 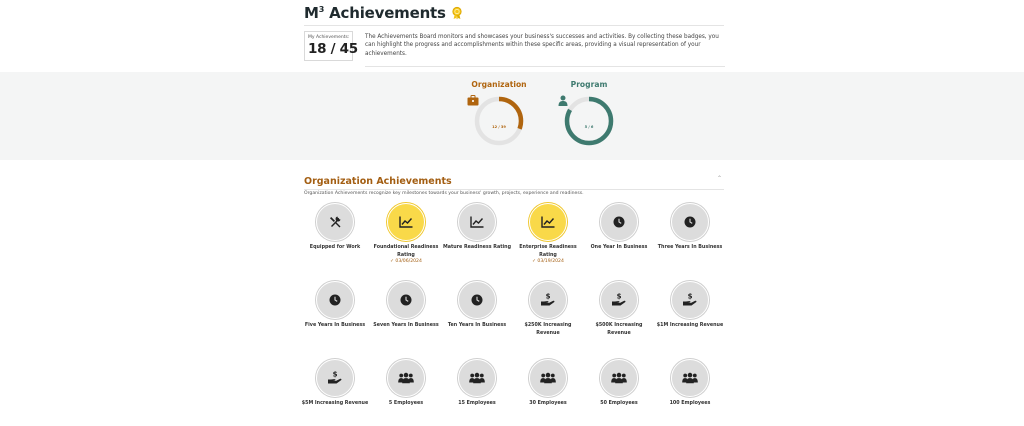 I want to click on section-divider, so click(x=514, y=189).